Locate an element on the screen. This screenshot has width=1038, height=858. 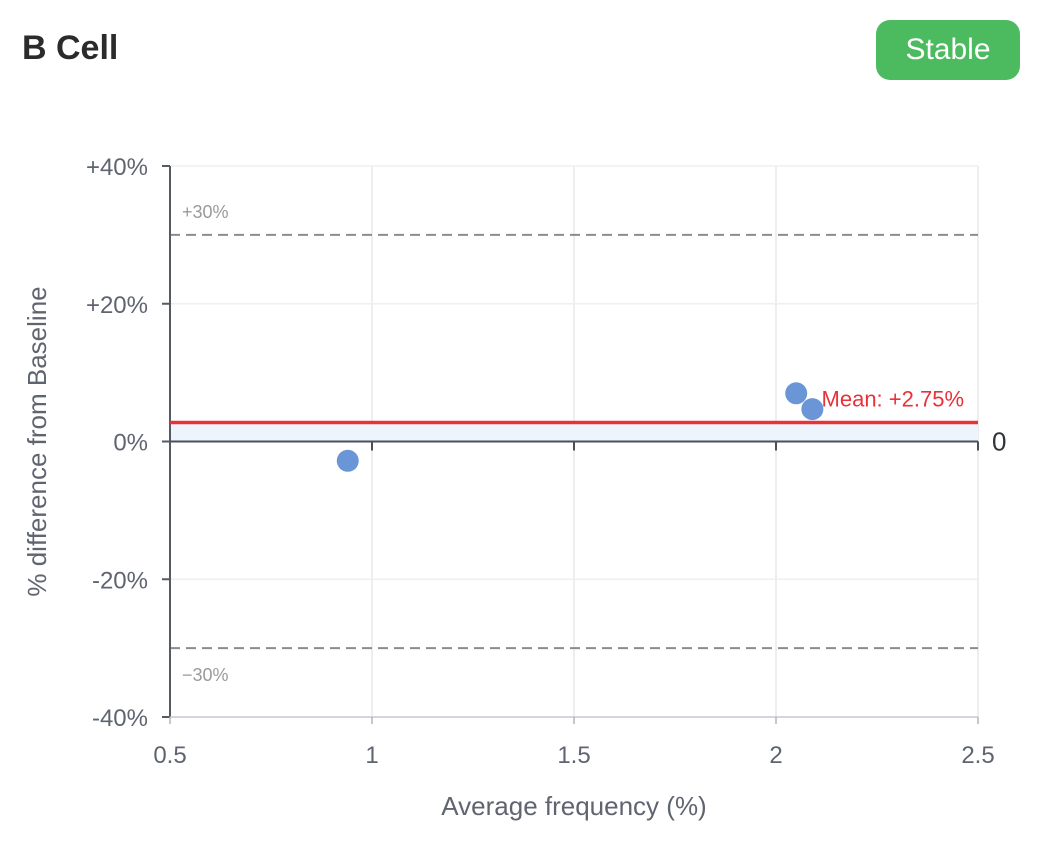
x-tick-label: 1 is located at coordinates (371, 755).